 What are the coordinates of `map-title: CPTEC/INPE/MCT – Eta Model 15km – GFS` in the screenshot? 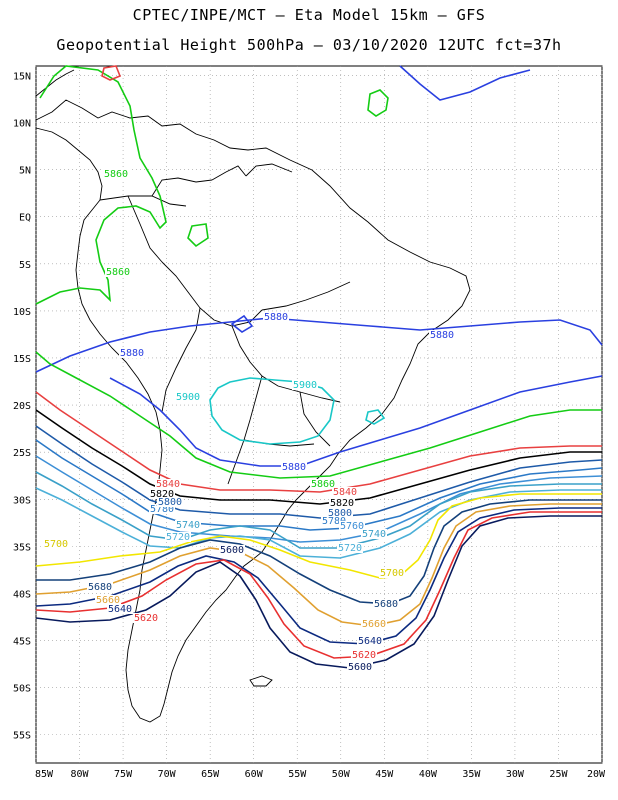 It's located at (309, 15).